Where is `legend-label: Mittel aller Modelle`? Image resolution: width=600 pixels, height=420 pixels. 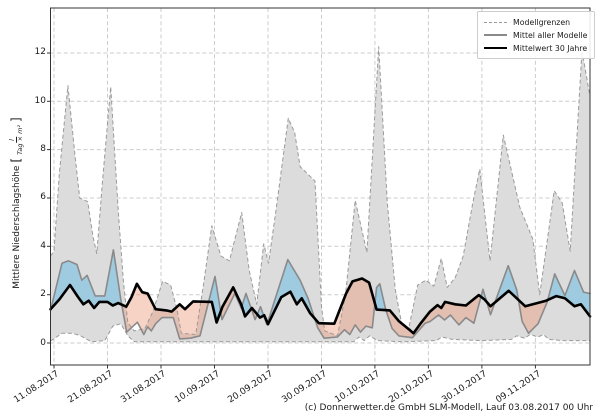
legend-label: Mittel aller Modelle is located at coordinates (550, 35).